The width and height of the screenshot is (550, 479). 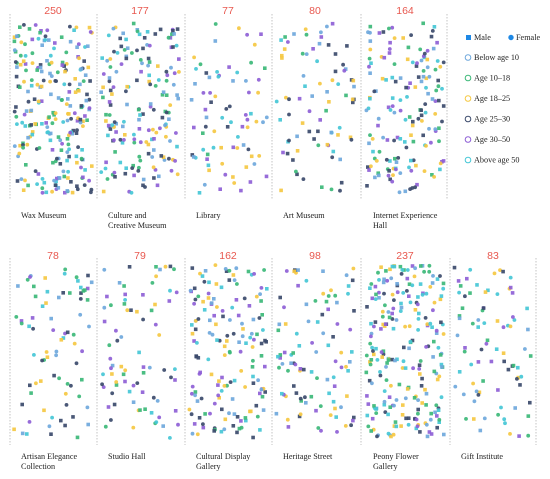 I want to click on venue-panel: 80 Art Museum, so click(x=315, y=112).